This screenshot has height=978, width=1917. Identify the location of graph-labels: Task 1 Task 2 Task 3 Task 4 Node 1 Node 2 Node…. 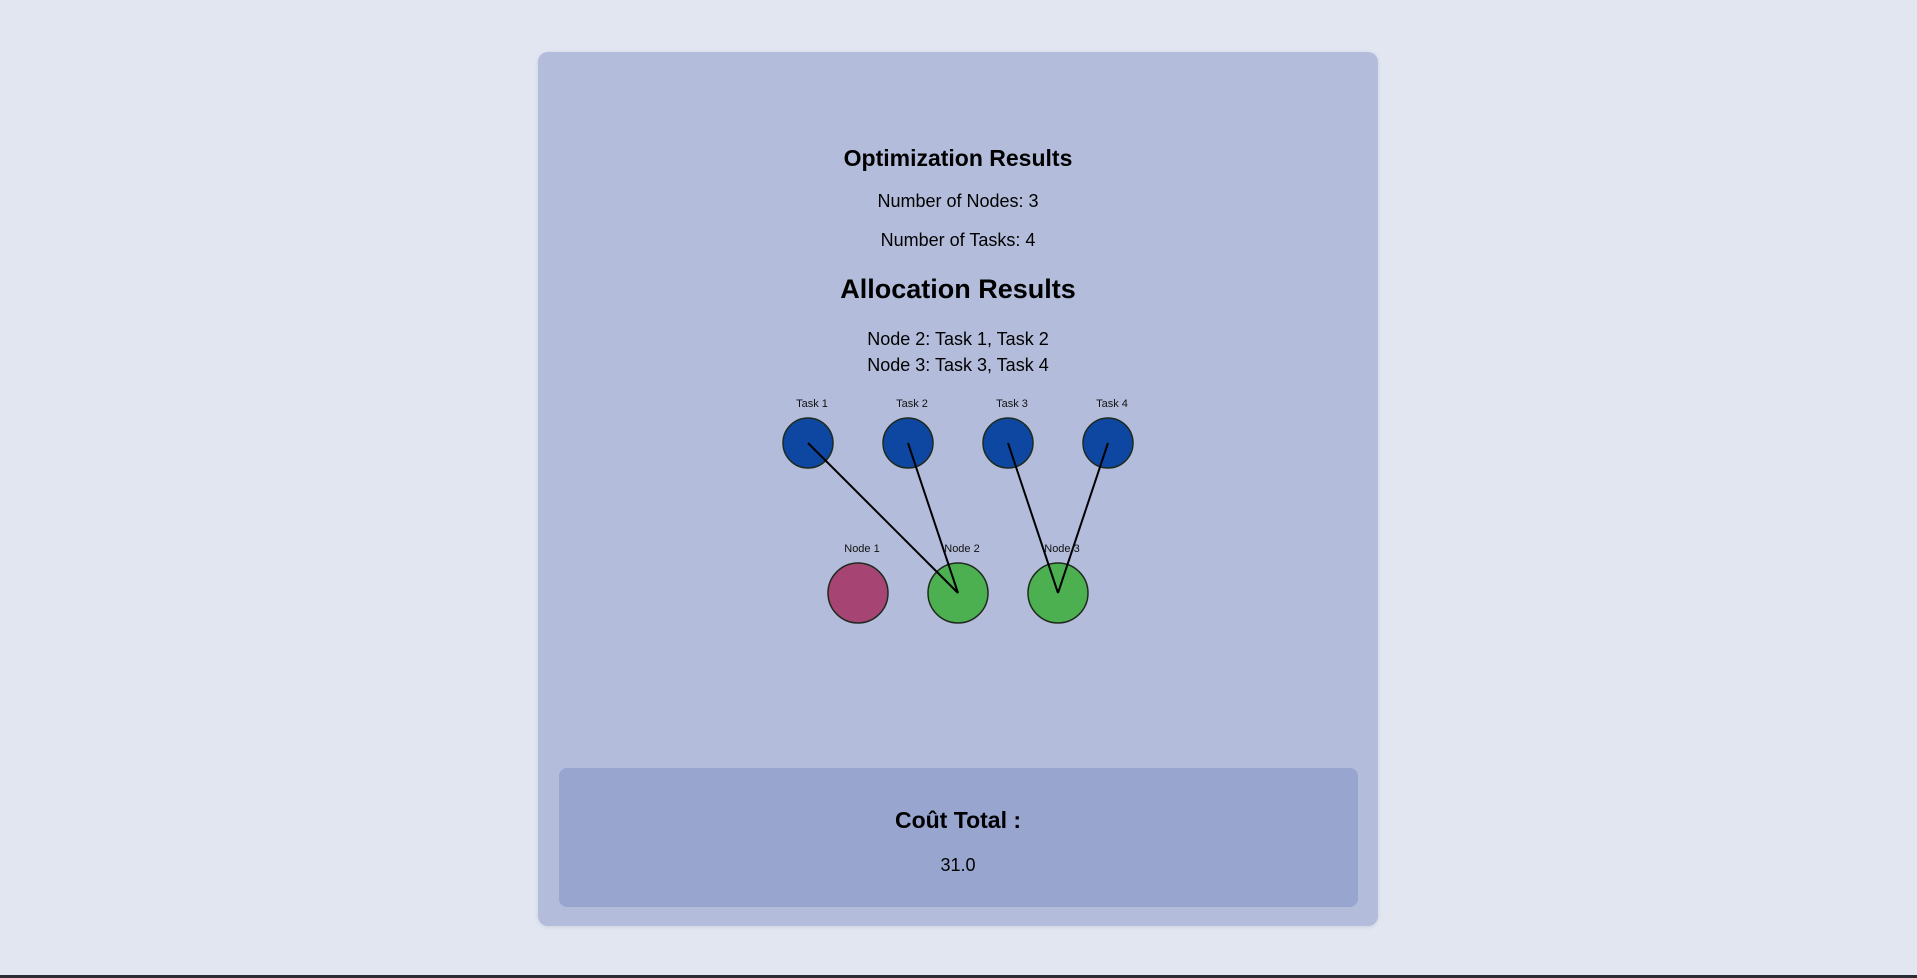
(962, 476).